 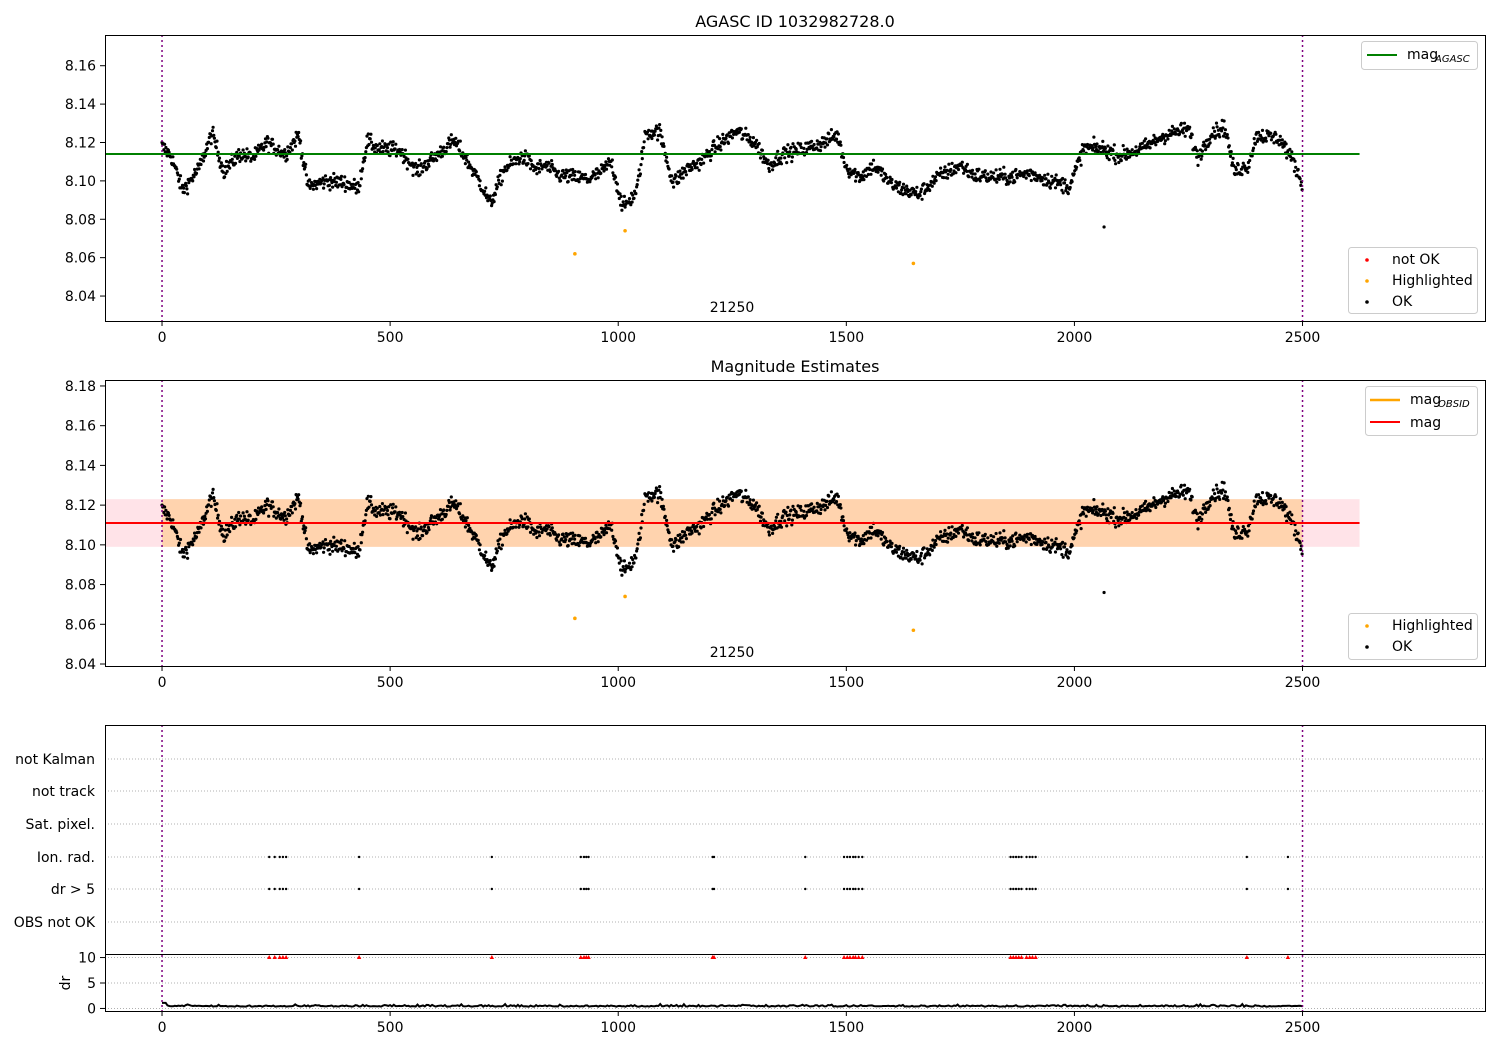 What do you see at coordinates (1421, 411) in the screenshot?
I see `magnitude-estimates-legend-top: mag OBSID mag` at bounding box center [1421, 411].